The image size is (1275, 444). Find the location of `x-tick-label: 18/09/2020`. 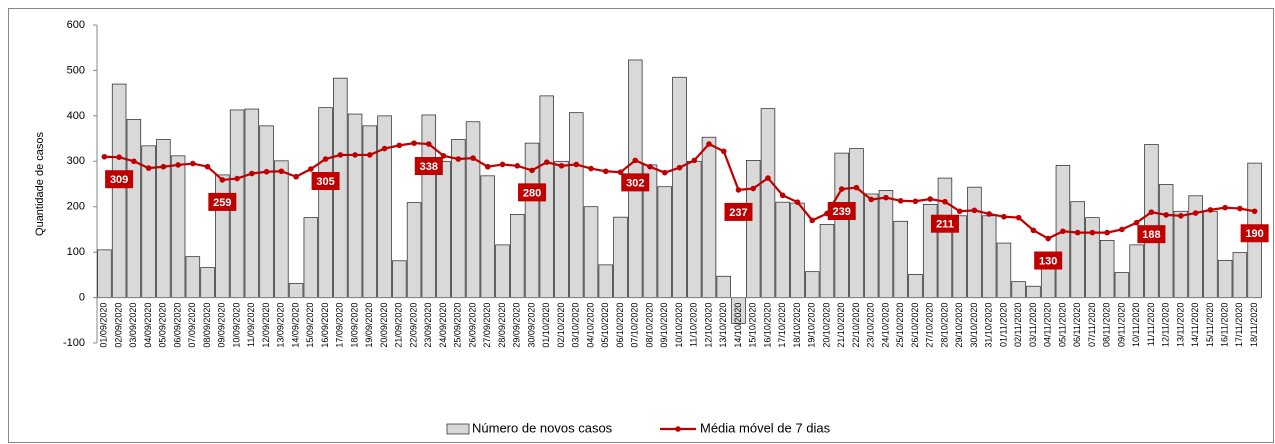

x-tick-label: 18/09/2020 is located at coordinates (354, 325).